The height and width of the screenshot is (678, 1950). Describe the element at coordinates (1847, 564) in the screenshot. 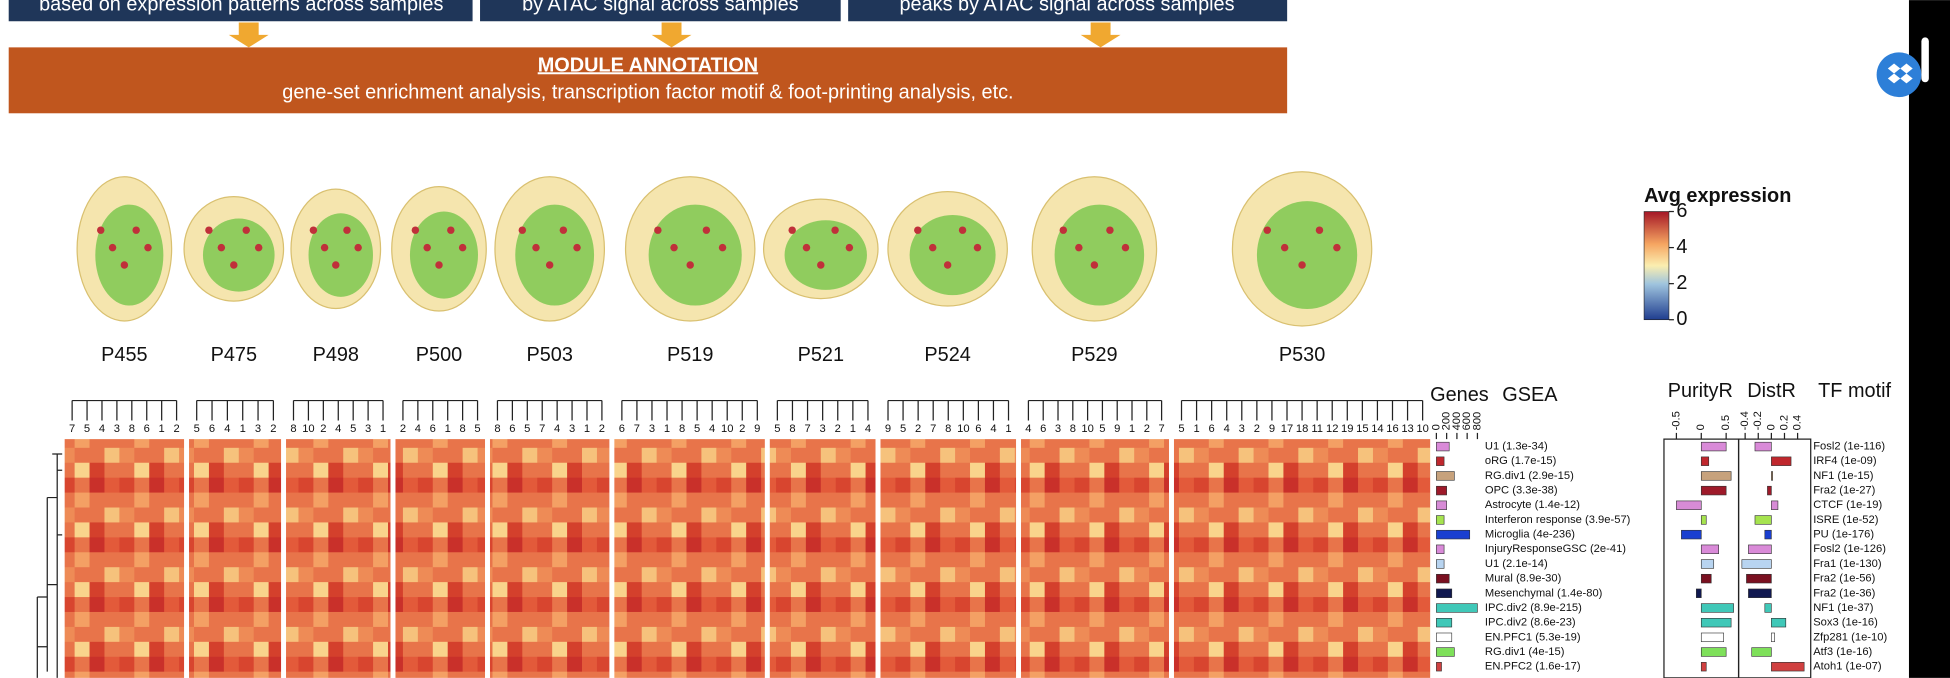

I see `tf-label: Fra1 (1e-130)` at that location.